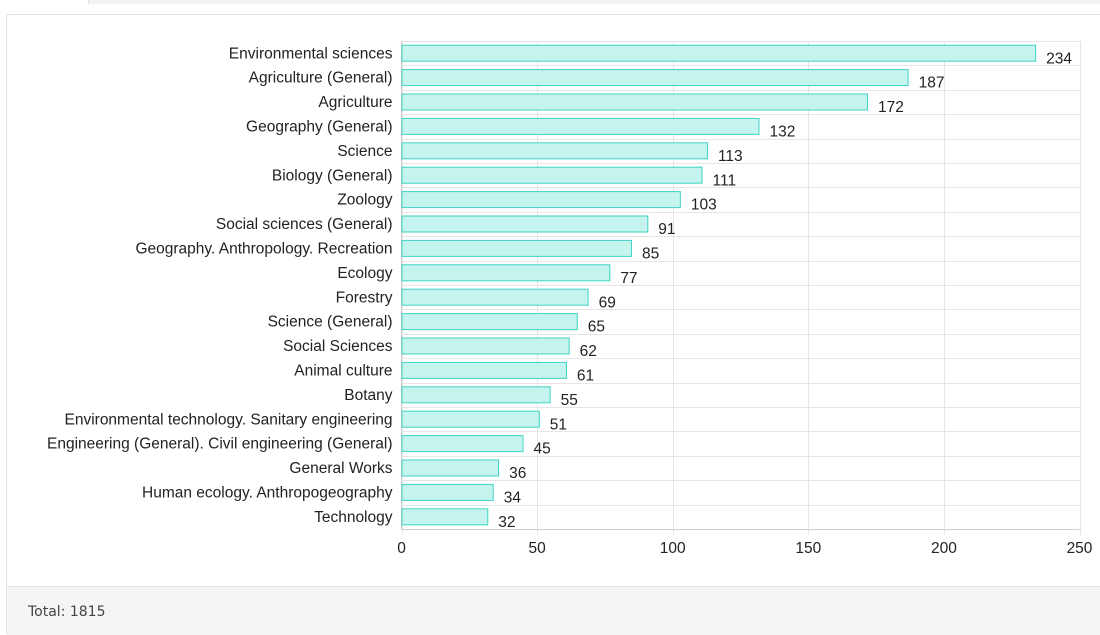  I want to click on category-label: Science, so click(364, 151).